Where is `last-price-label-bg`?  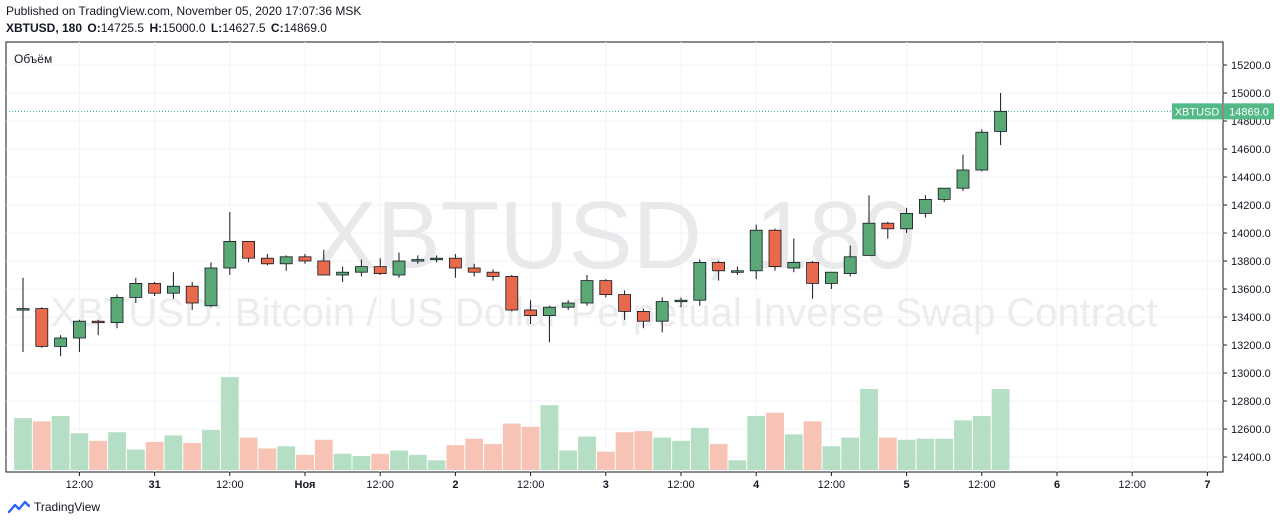
last-price-label-bg is located at coordinates (1249, 111).